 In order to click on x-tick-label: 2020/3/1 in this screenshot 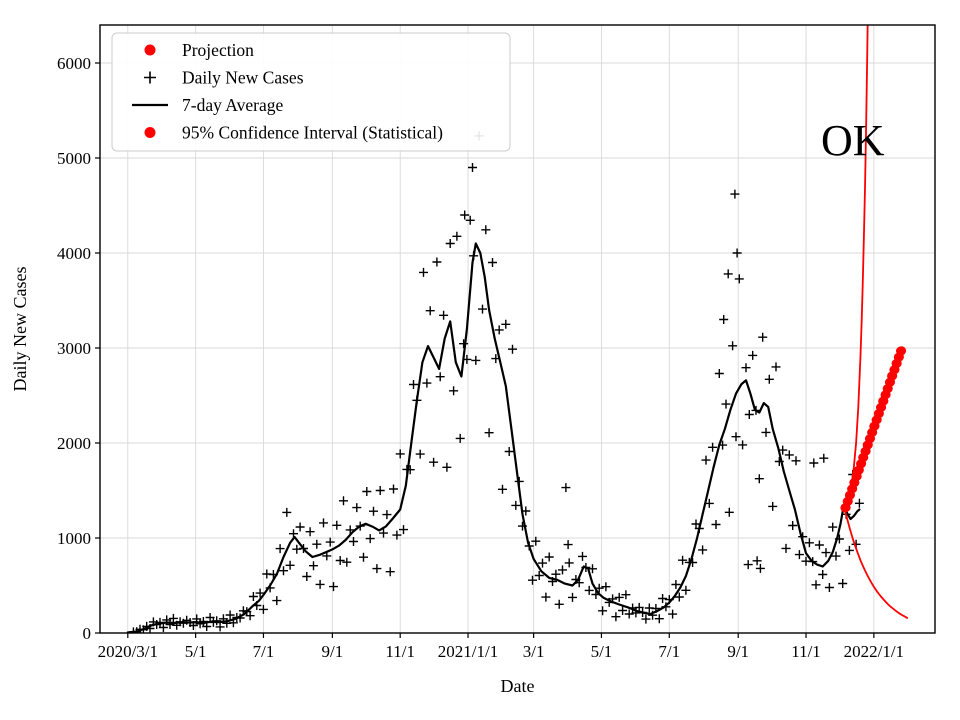, I will do `click(128, 651)`.